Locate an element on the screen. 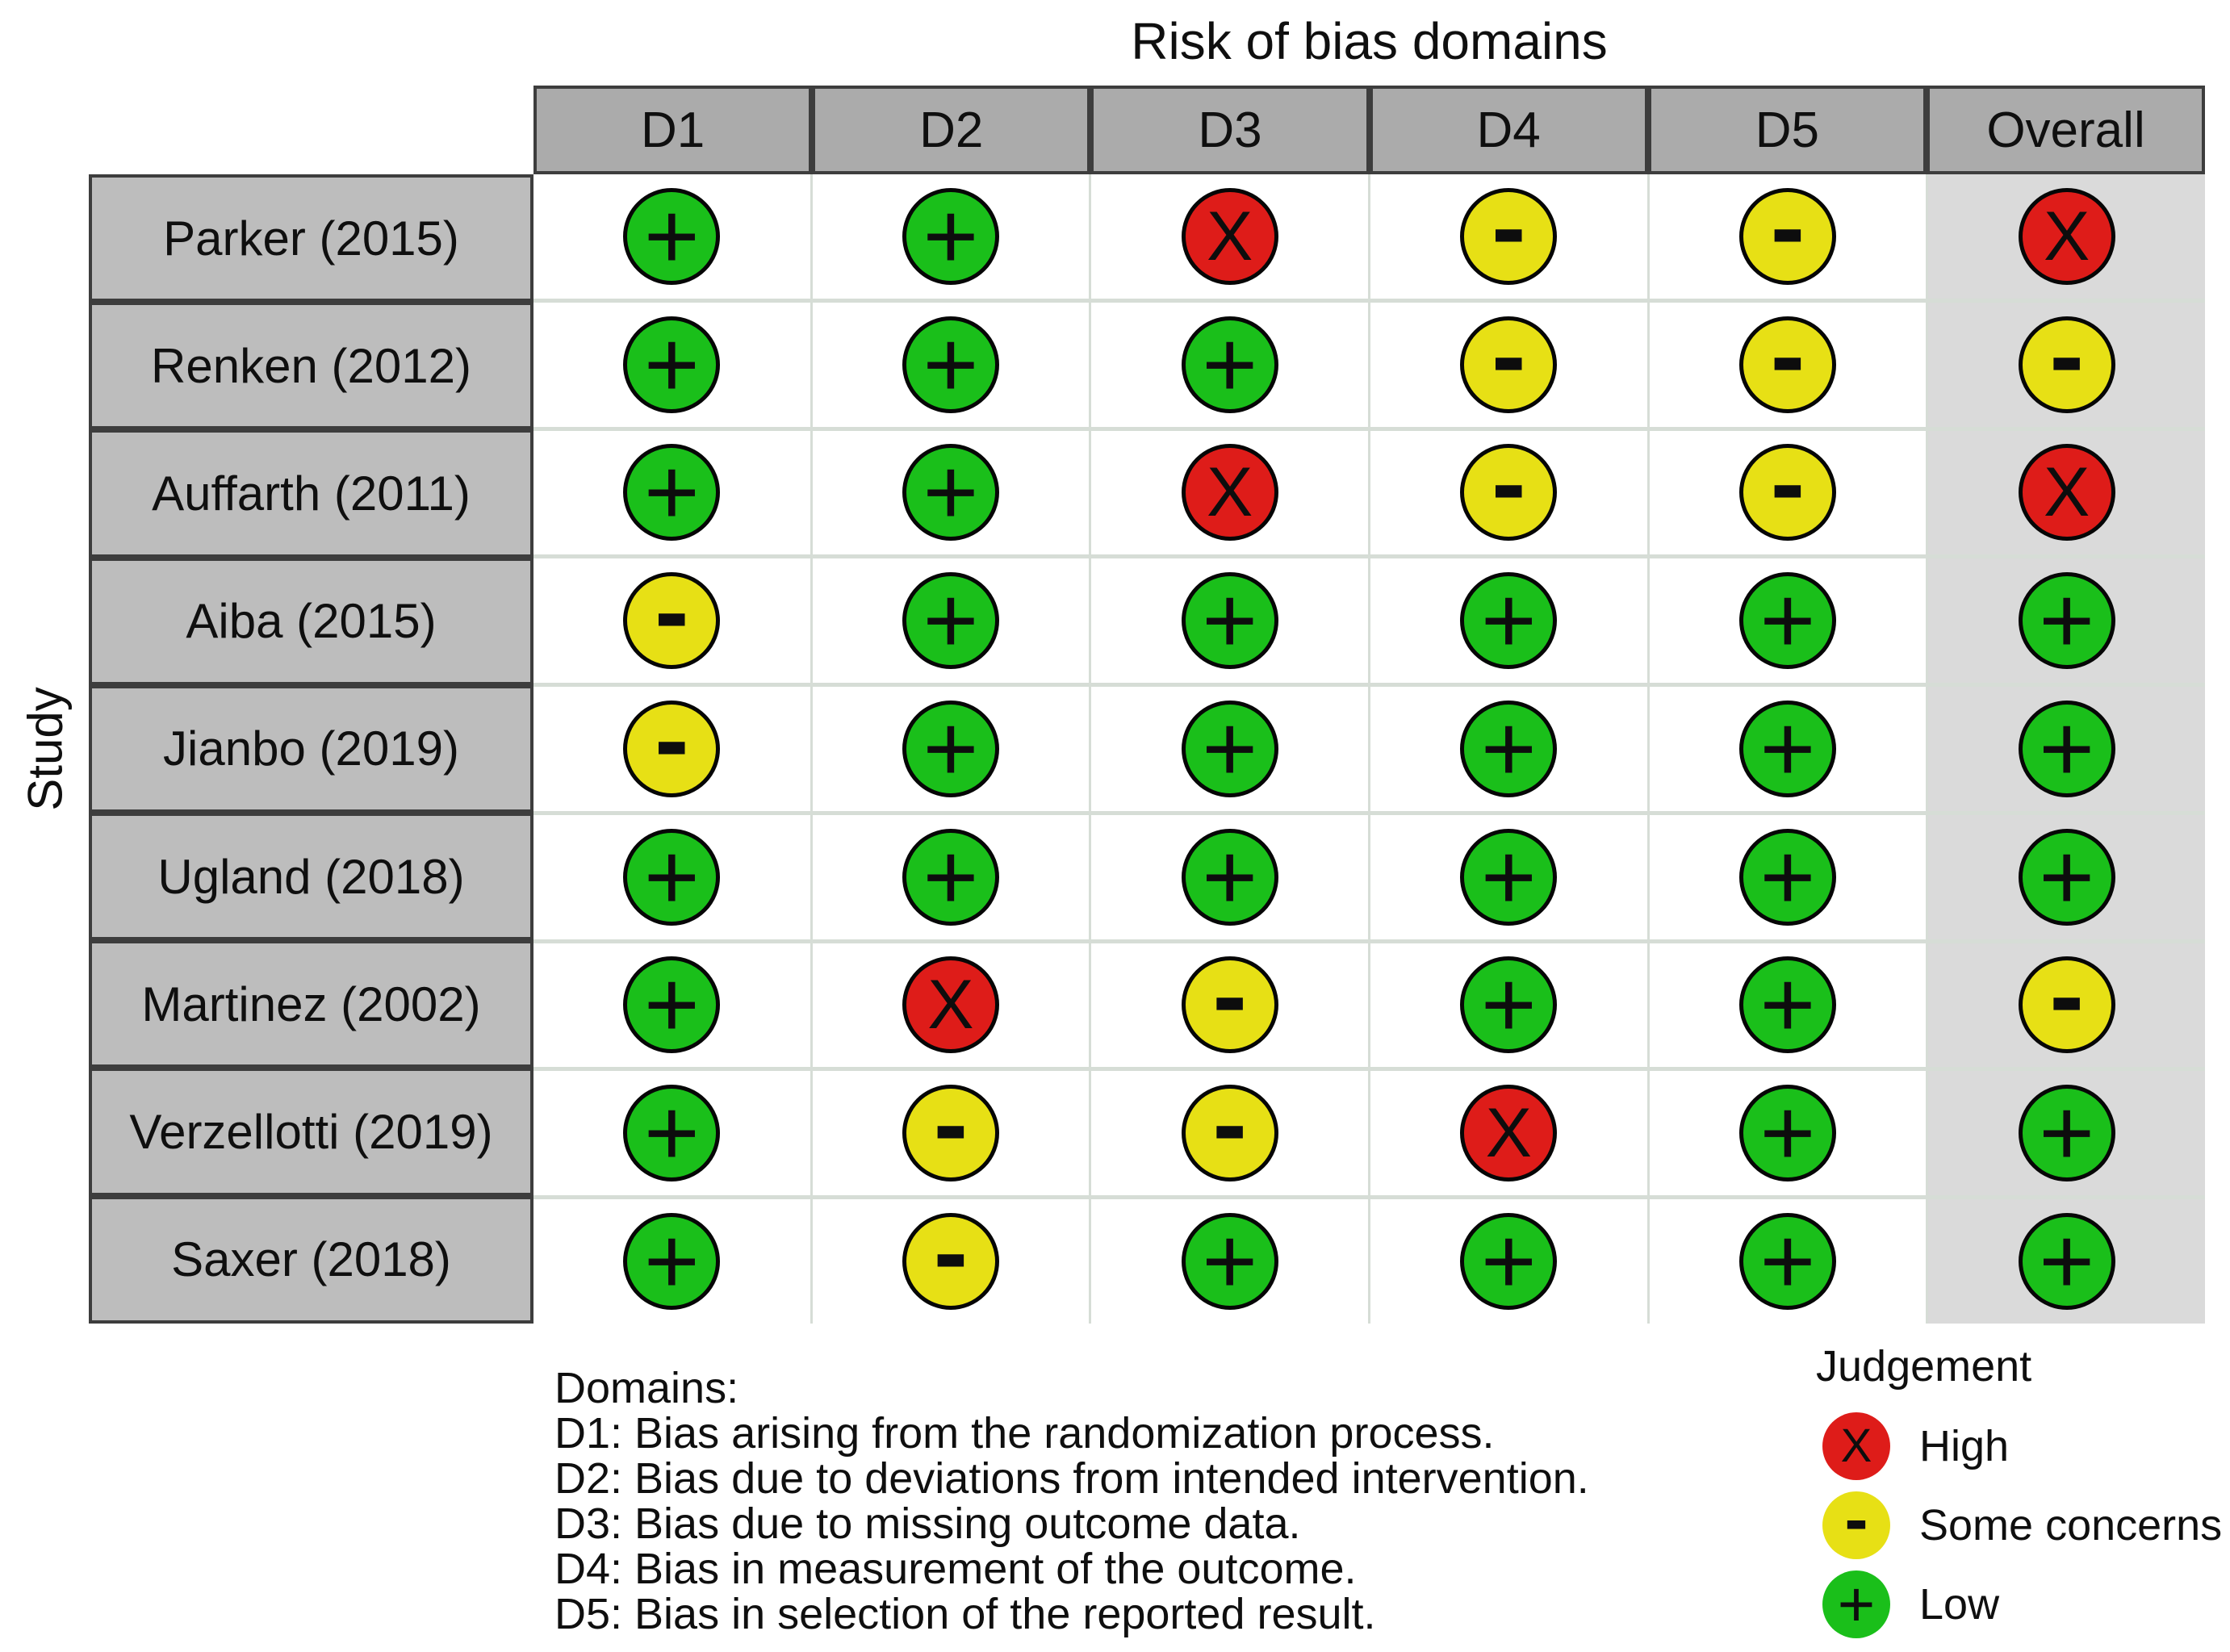 This screenshot has width=2230, height=1652. study-label: Jianbo (2019) is located at coordinates (311, 748).